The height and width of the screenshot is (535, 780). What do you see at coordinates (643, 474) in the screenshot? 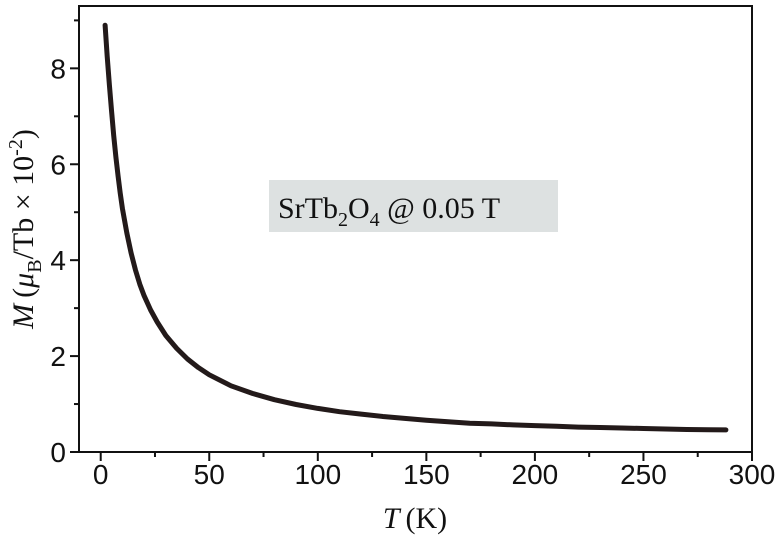
I see `x-tick-label: 250` at bounding box center [643, 474].